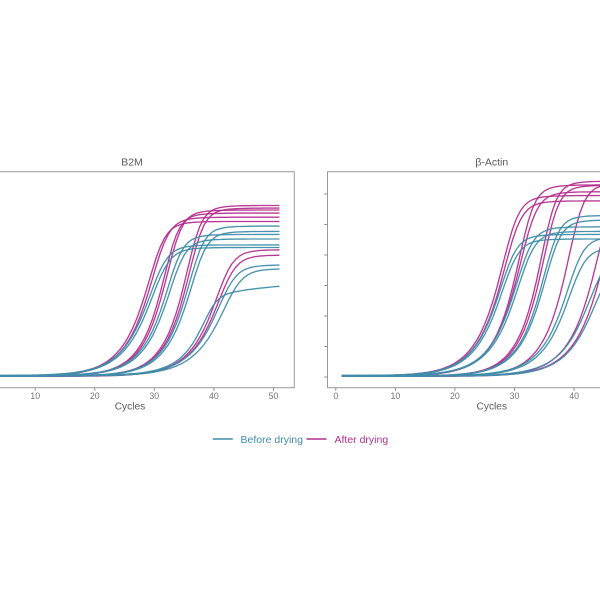 This screenshot has height=605, width=600. What do you see at coordinates (132, 163) in the screenshot?
I see `svg-text: B2M` at bounding box center [132, 163].